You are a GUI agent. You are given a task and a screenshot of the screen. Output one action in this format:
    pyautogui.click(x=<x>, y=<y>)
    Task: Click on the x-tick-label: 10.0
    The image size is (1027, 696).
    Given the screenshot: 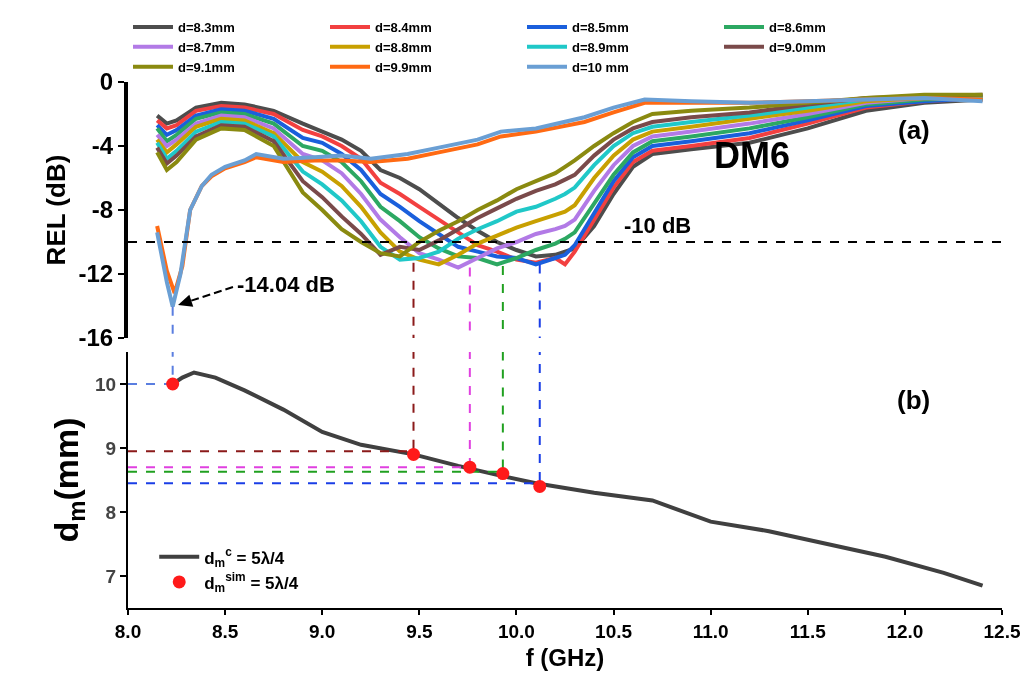 What is the action you would take?
    pyautogui.click(x=516, y=631)
    